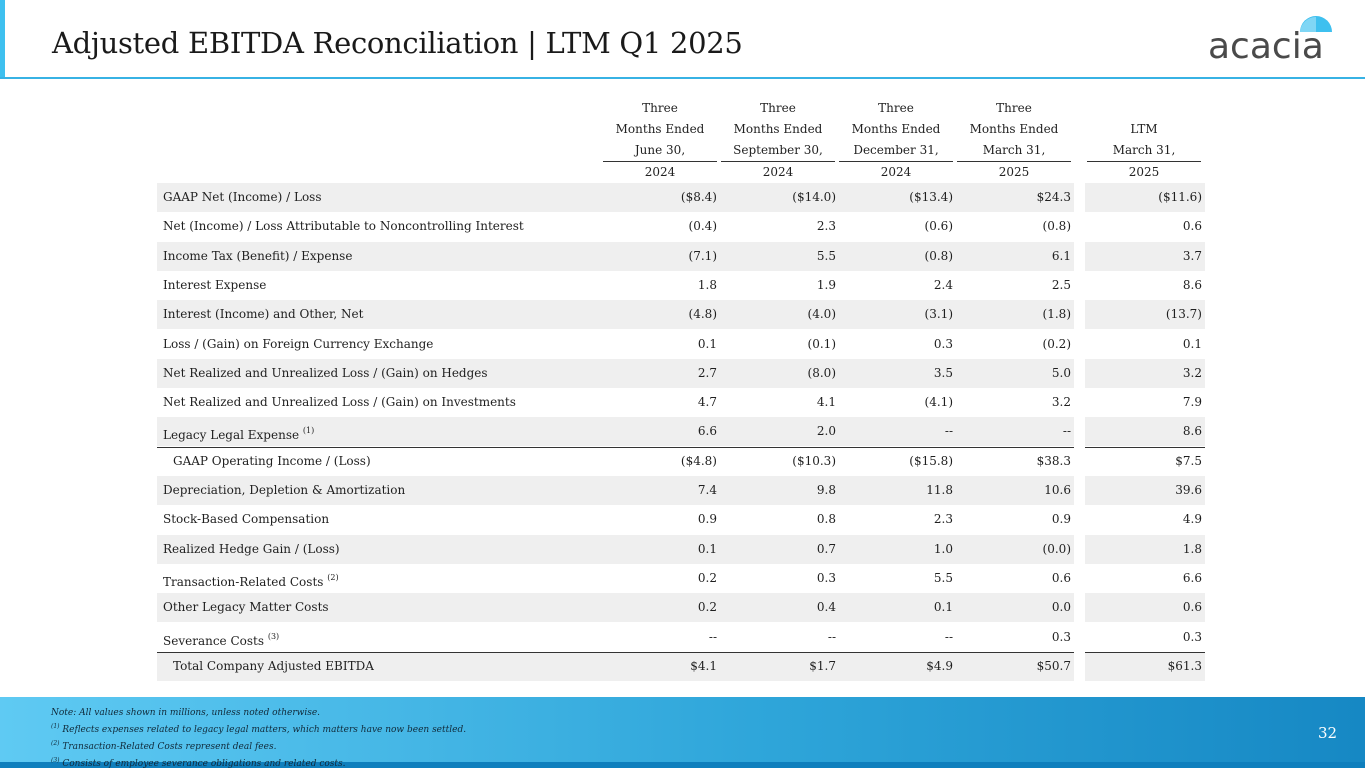 Image resolution: width=1365 pixels, height=771 pixels. I want to click on row-value: 5.0, so click(1061, 372).